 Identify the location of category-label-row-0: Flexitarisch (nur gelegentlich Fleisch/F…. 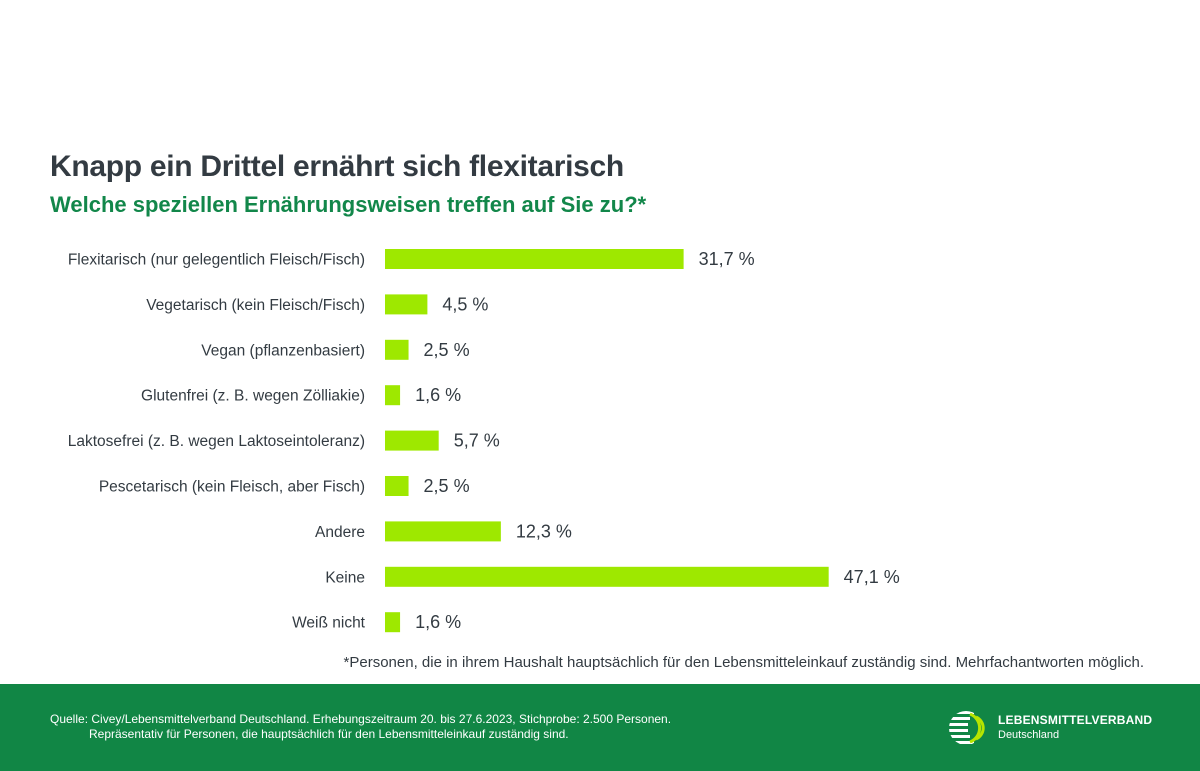
(216, 260).